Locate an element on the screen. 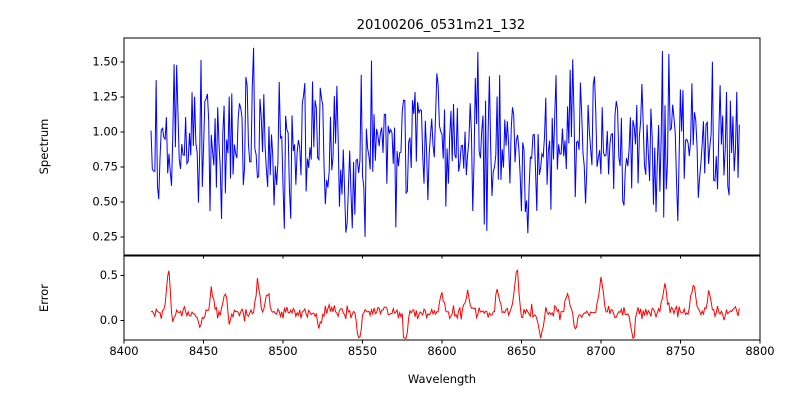  x-tick-label: 8550 is located at coordinates (362, 351).